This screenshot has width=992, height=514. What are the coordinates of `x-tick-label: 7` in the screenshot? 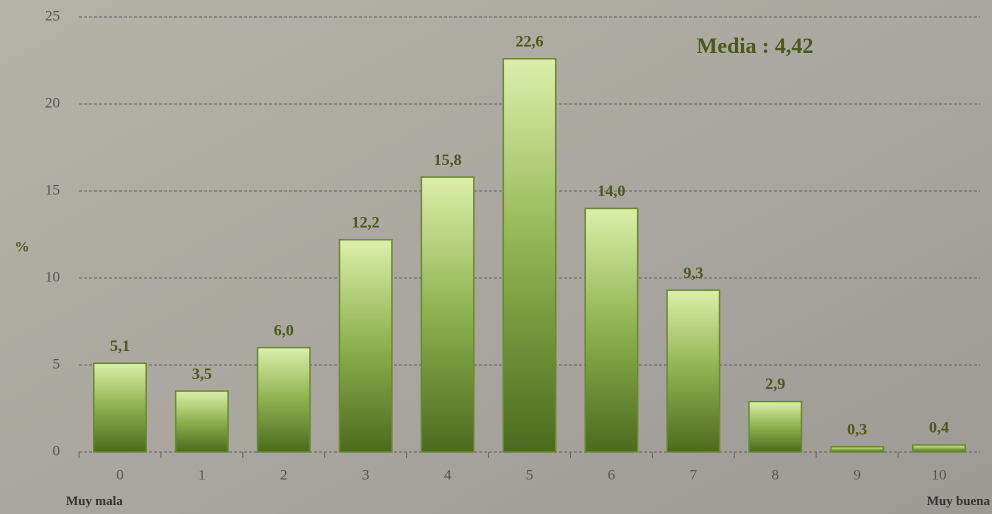 It's located at (694, 475).